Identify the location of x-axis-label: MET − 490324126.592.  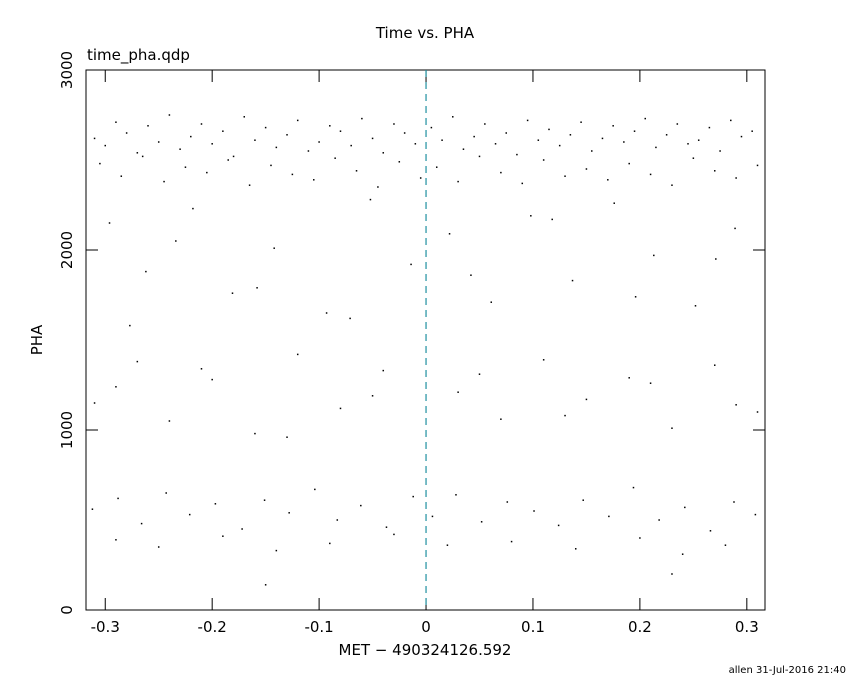
(425, 650).